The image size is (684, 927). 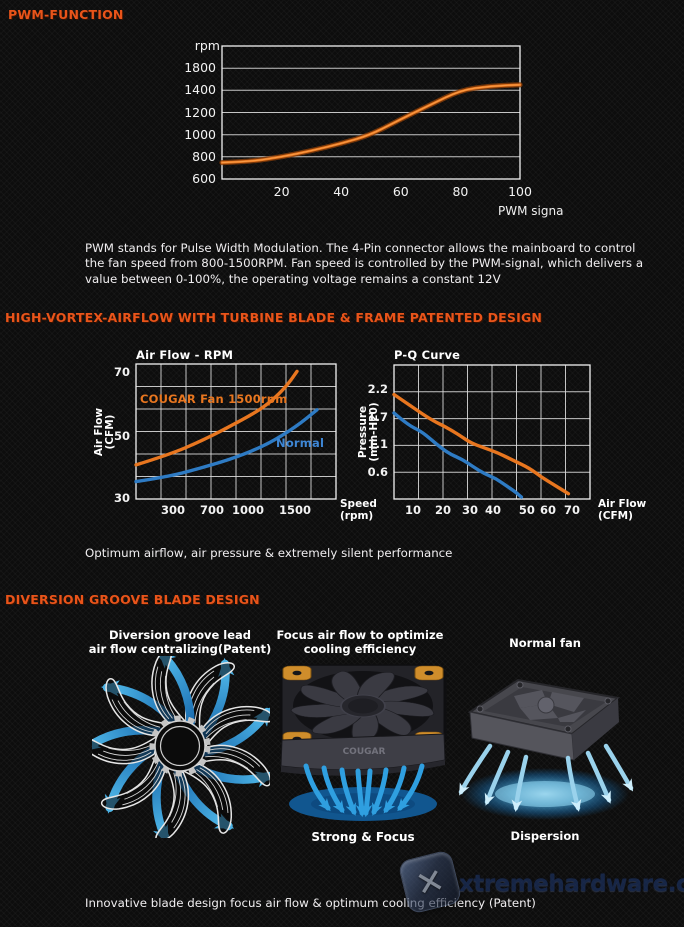 I want to click on y-tick-label: 1.1, so click(x=377, y=444).